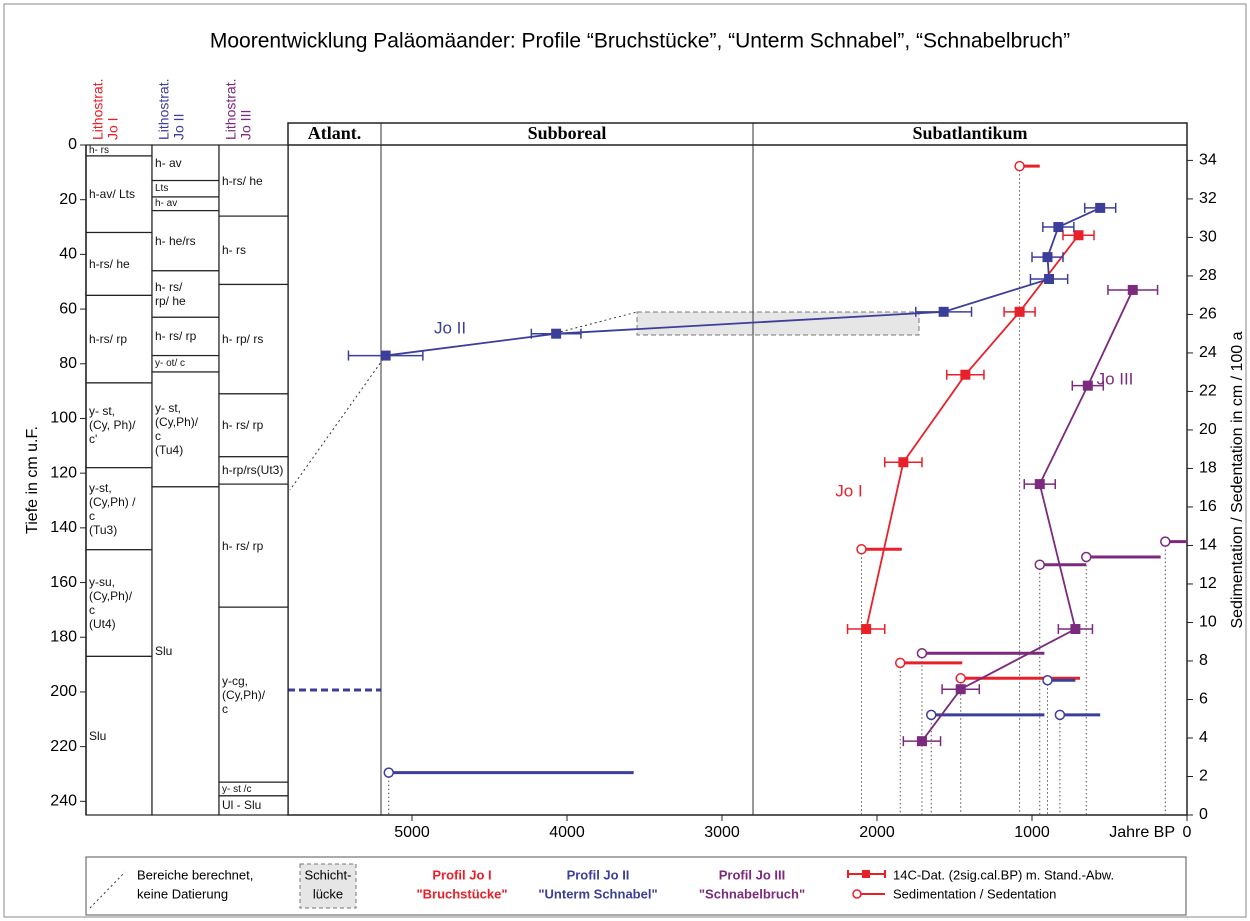 Image resolution: width=1250 pixels, height=921 pixels. I want to click on x-tick-label: 5000, so click(412, 832).